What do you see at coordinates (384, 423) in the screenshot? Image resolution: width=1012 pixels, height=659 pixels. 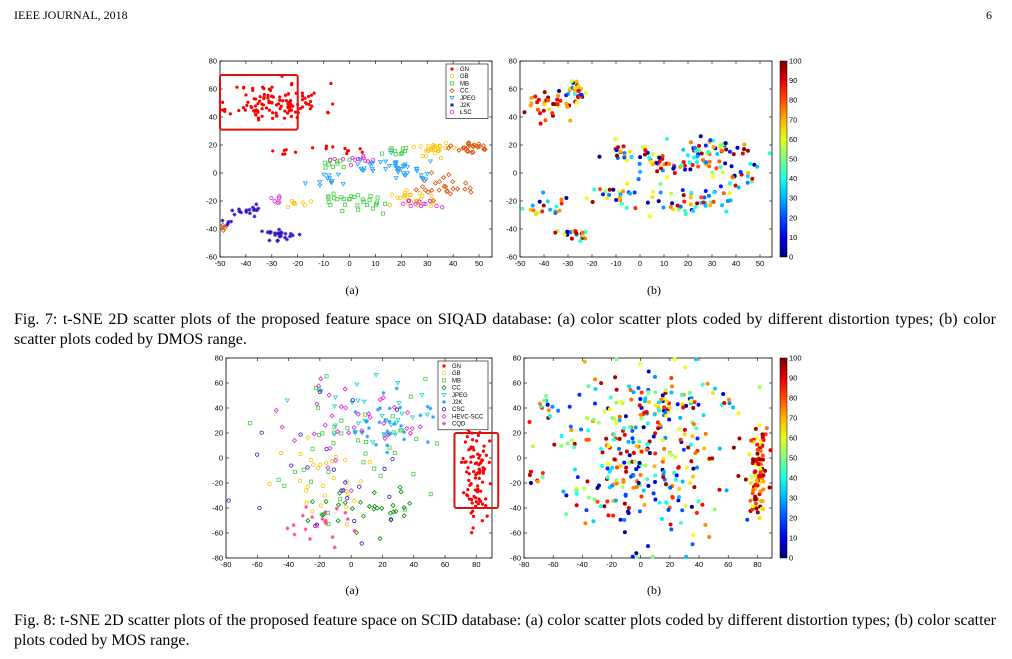 I see `point-hevc-scc` at bounding box center [384, 423].